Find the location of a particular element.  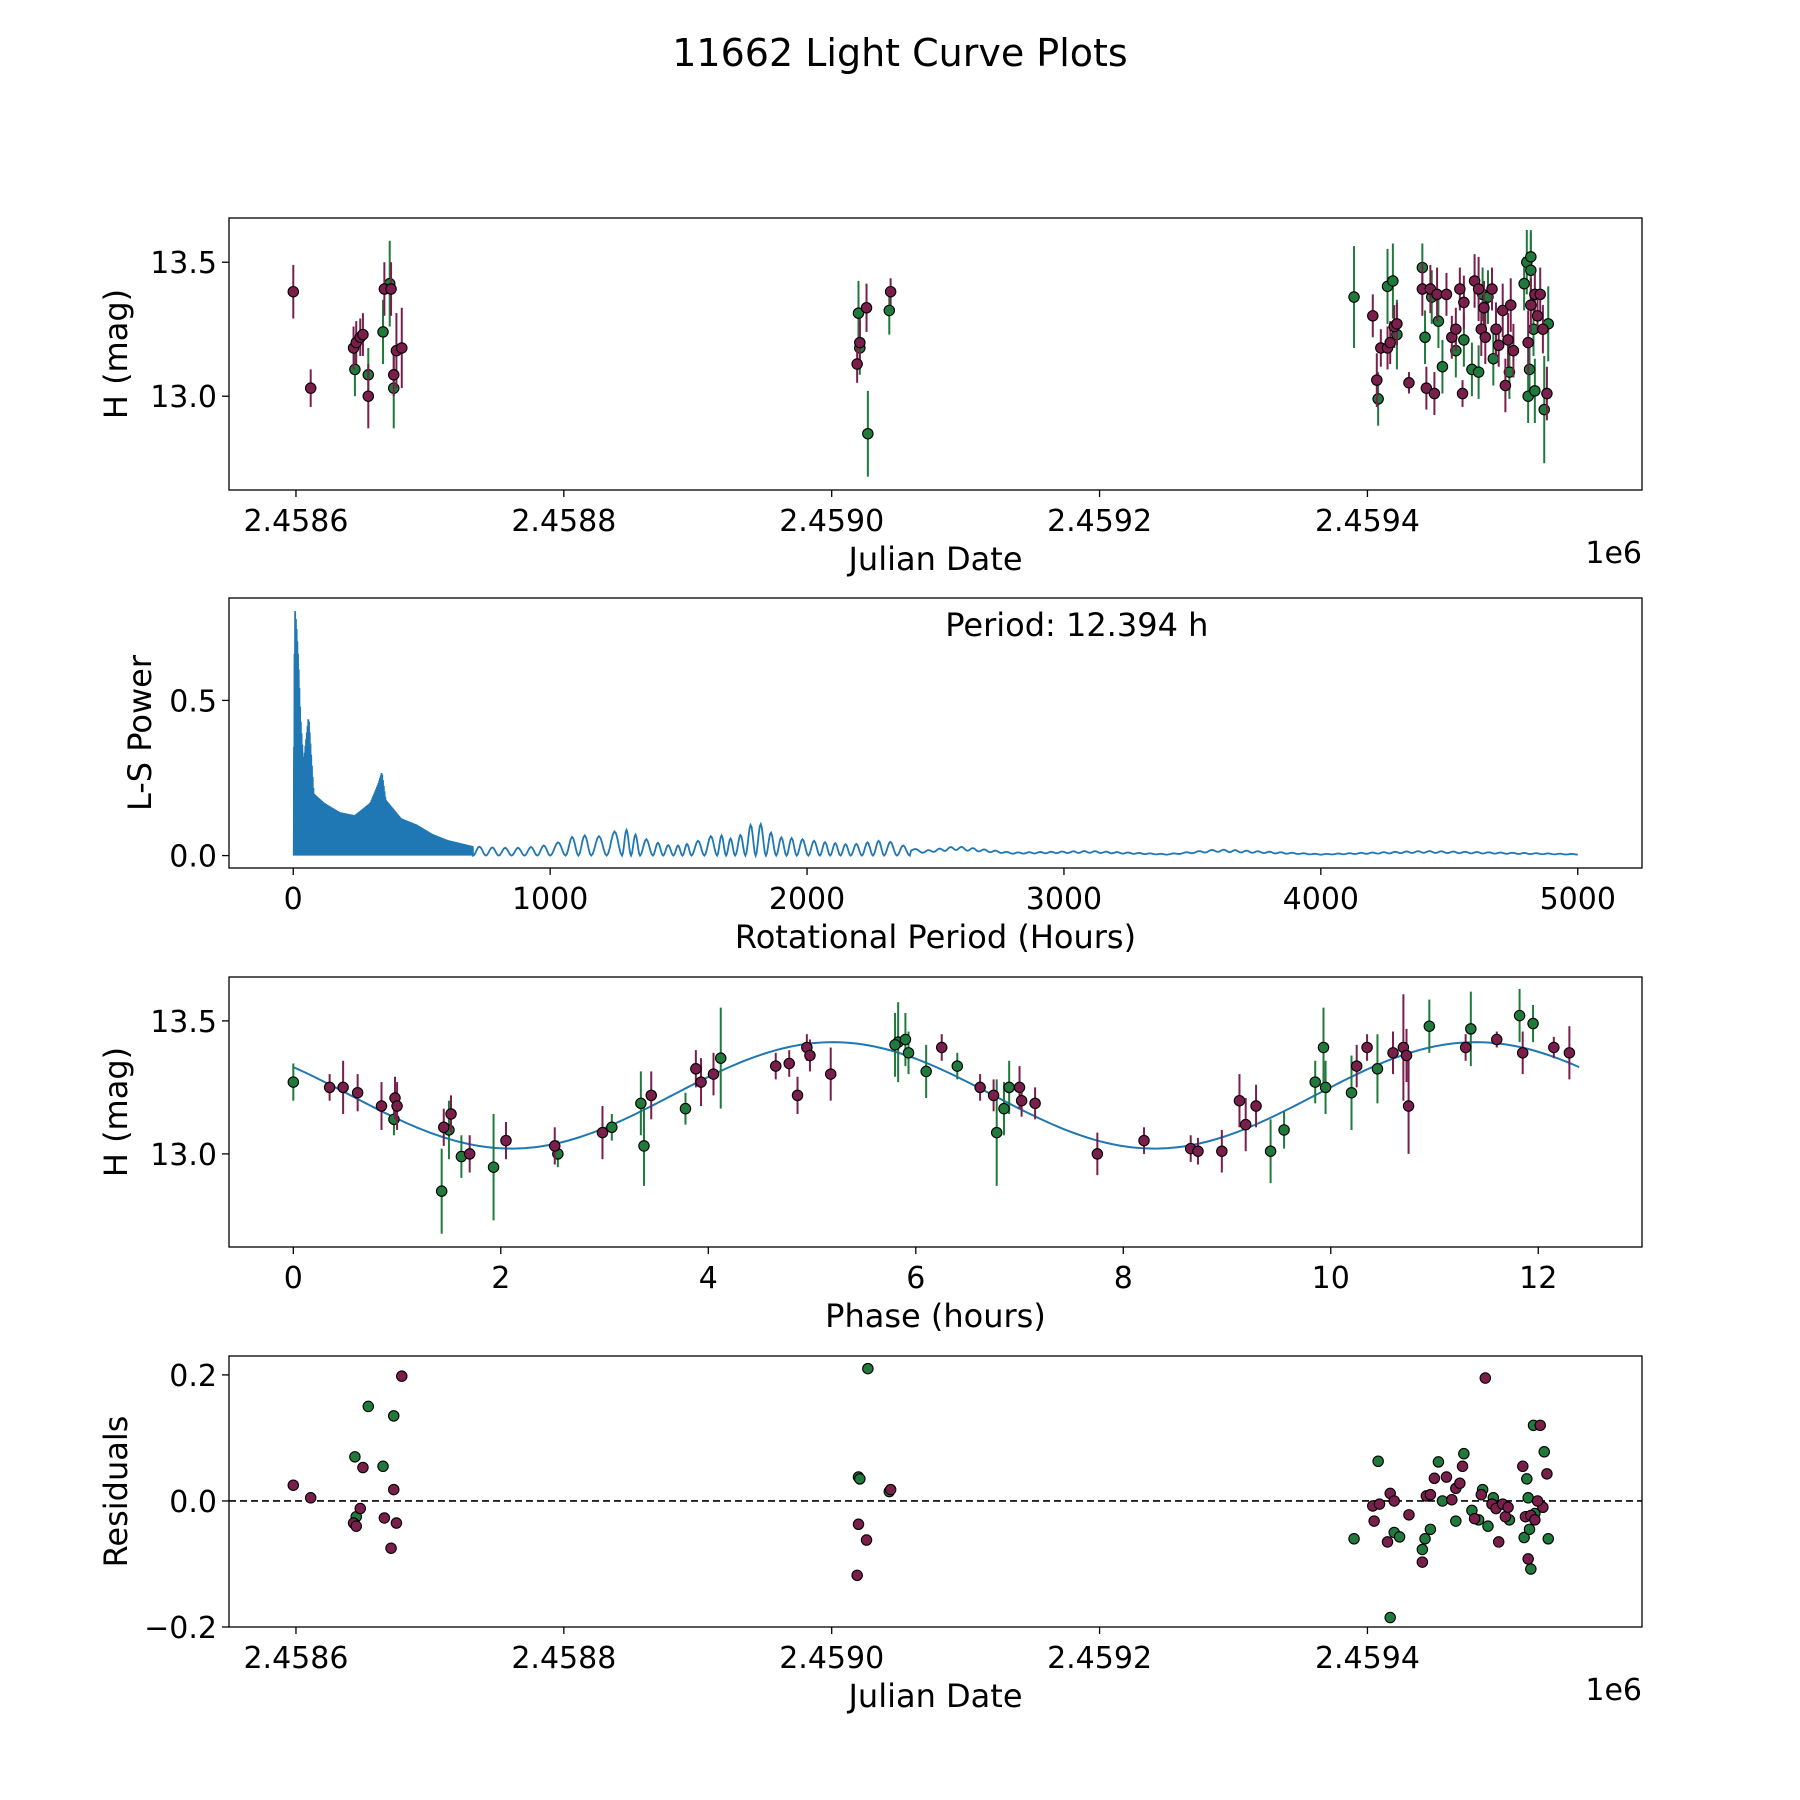

y-tick-label: 0.0 is located at coordinates (193, 1502).